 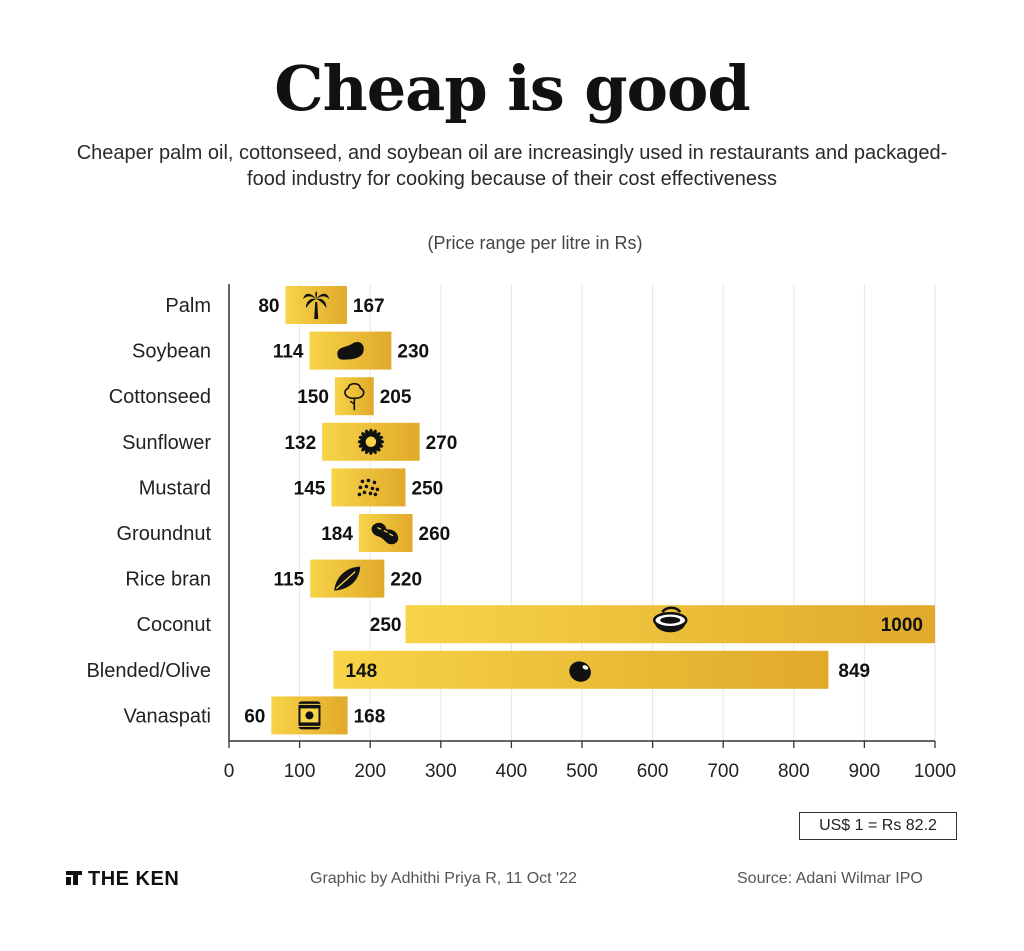 What do you see at coordinates (283, 533) in the screenshot?
I see `bar-row: Groundnut 184 260` at bounding box center [283, 533].